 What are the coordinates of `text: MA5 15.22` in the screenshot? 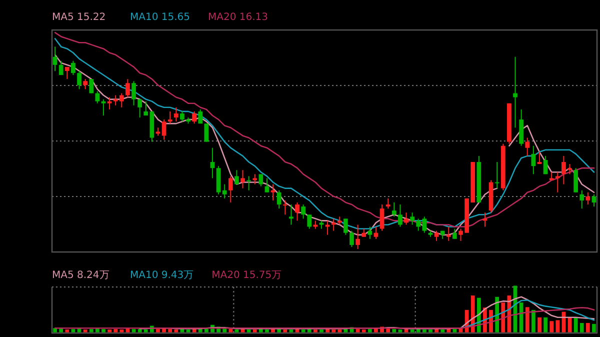 It's located at (79, 17).